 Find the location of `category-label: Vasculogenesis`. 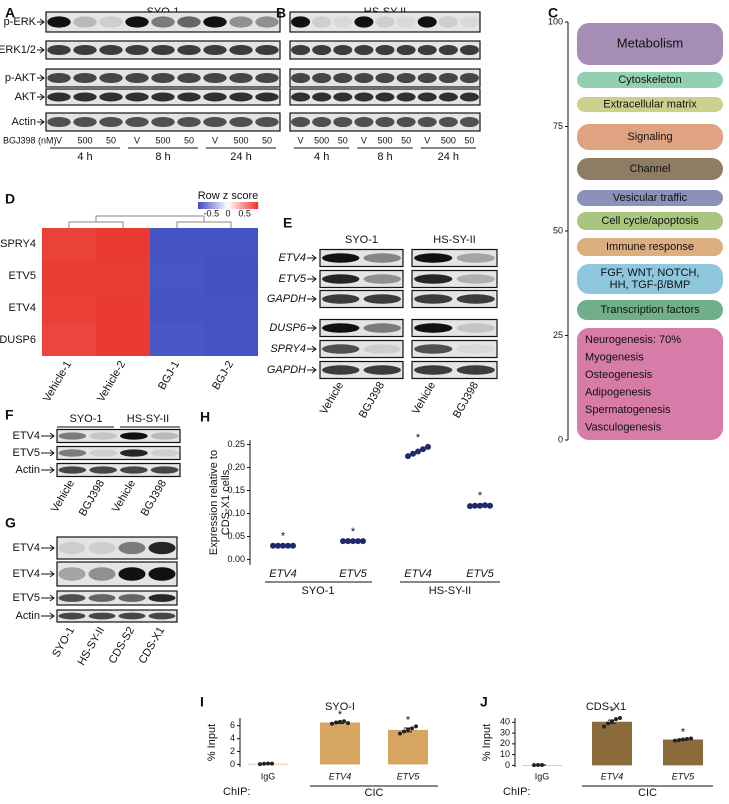

category-label: Vasculogenesis is located at coordinates (623, 427).